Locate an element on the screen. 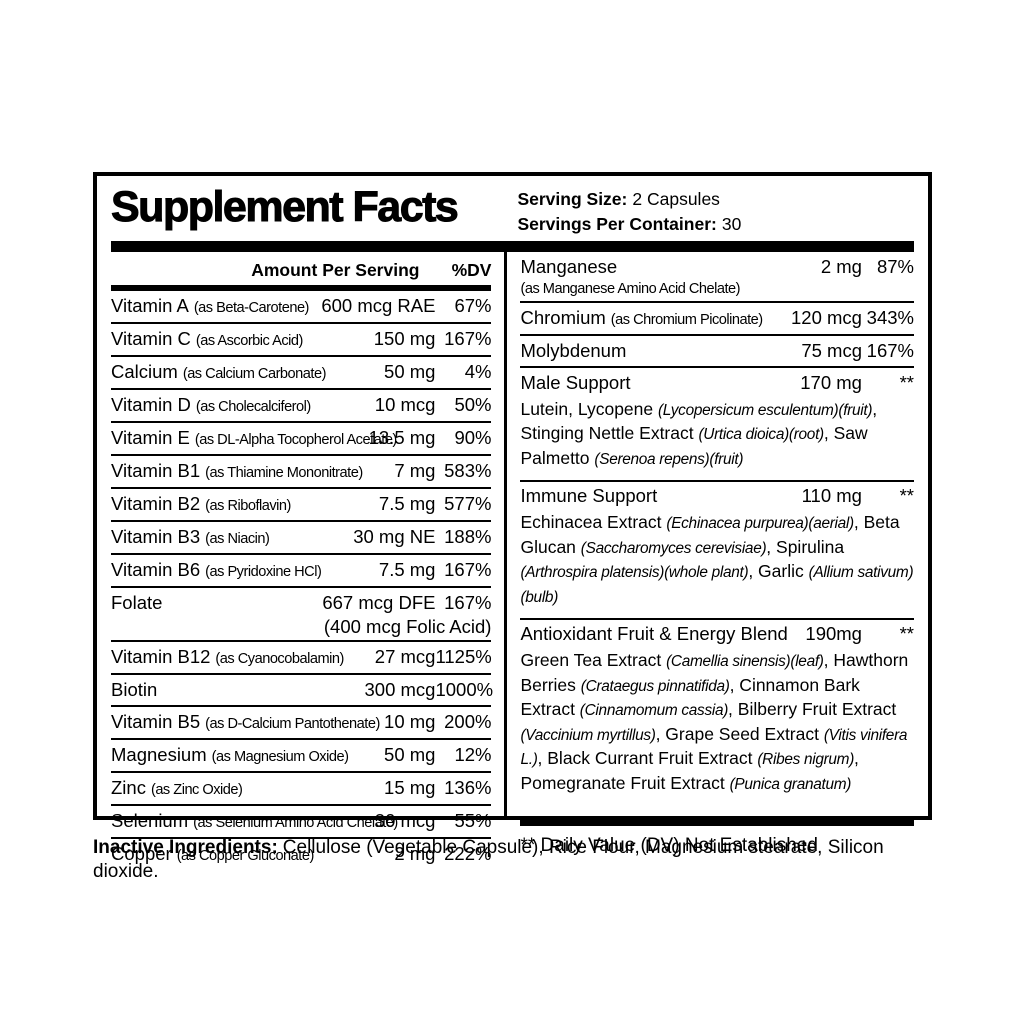  nutrient-name-text: Vitamin B1 is located at coordinates (156, 470).